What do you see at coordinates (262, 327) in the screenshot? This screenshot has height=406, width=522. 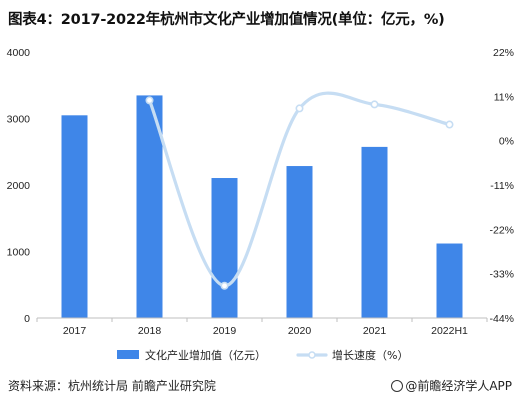 I see `x-axis: 2017 2018 2019 2020 2021 2022H1` at bounding box center [262, 327].